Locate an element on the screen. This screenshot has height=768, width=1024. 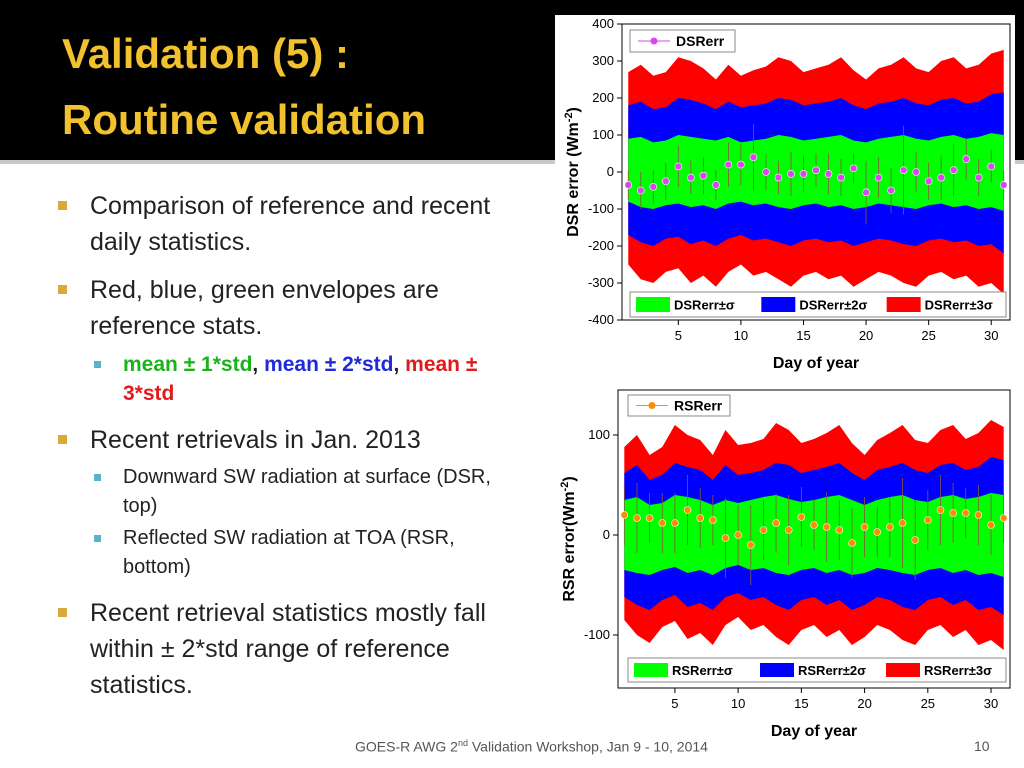
y-tick-label: 100 is located at coordinates (599, 434).